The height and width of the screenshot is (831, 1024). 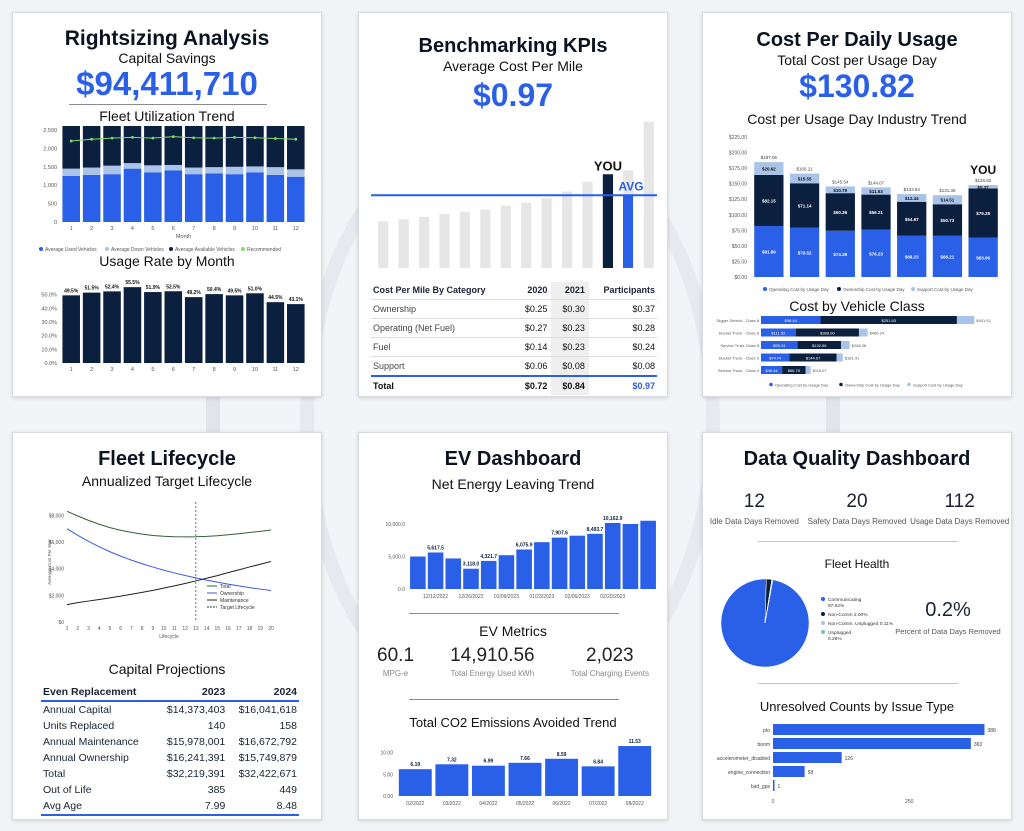 What do you see at coordinates (234, 229) in the screenshot?
I see `x-tick-label: 9` at bounding box center [234, 229].